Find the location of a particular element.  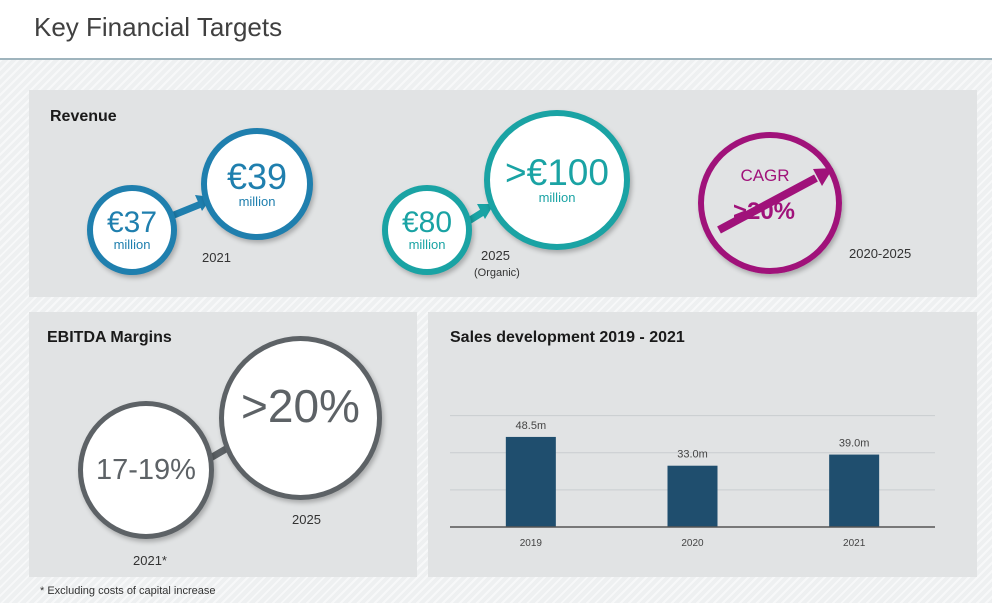

ebitda-heading: EBITDA Margins is located at coordinates (109, 337).